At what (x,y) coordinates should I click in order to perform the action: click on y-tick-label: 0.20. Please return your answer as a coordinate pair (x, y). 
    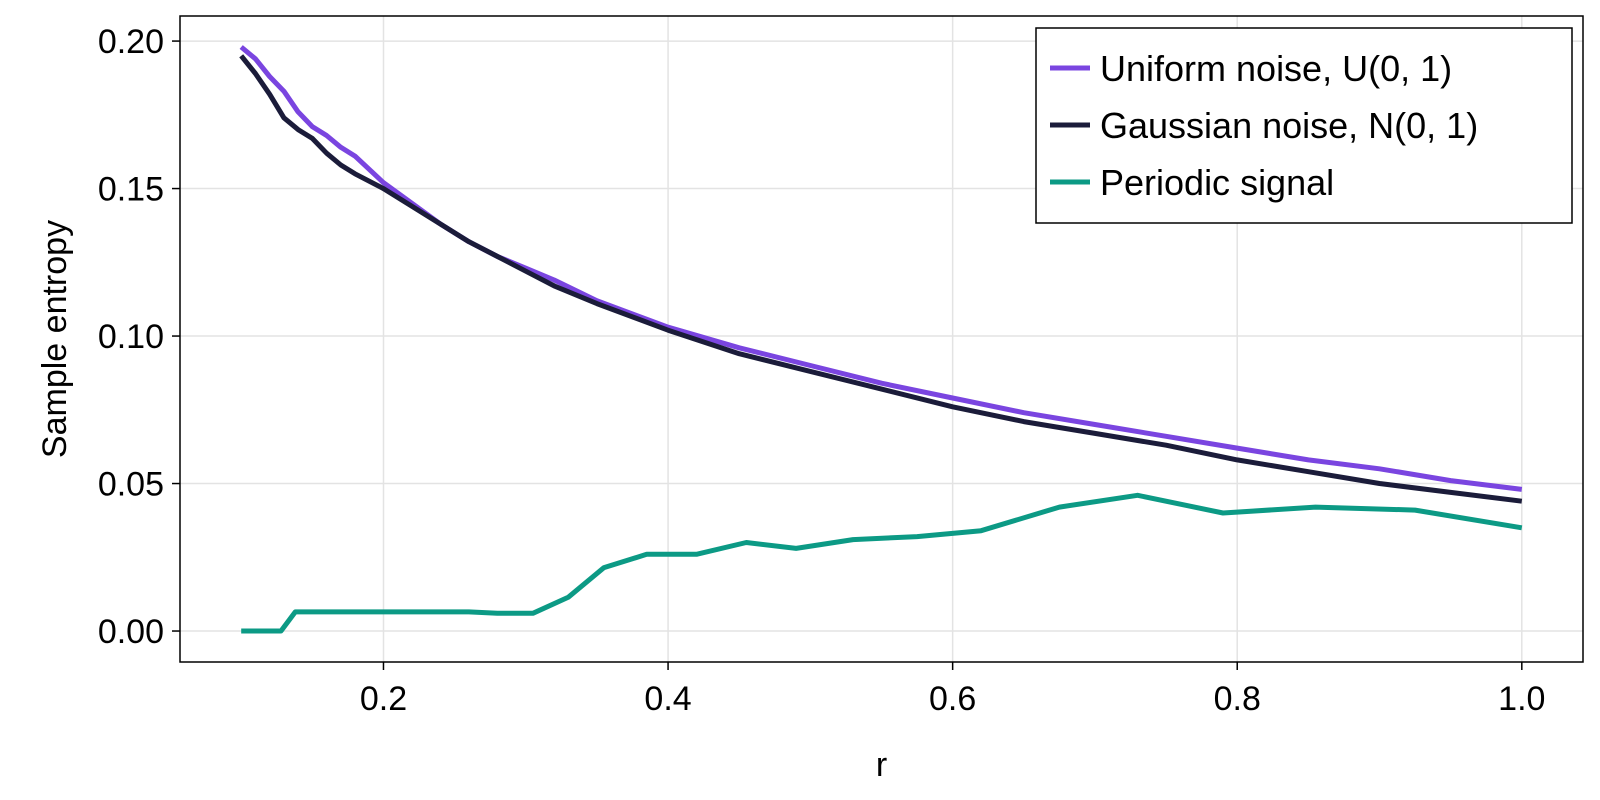
    Looking at the image, I should click on (131, 42).